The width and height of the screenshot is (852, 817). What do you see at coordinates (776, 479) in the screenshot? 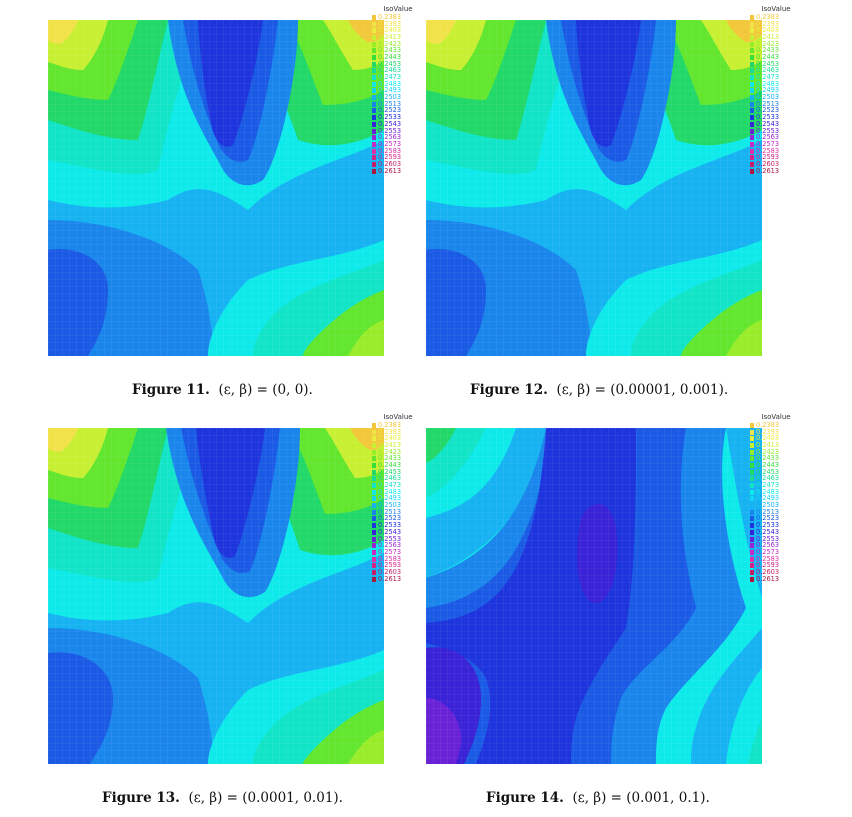
I see `legend-entry: 0.2463` at bounding box center [776, 479].